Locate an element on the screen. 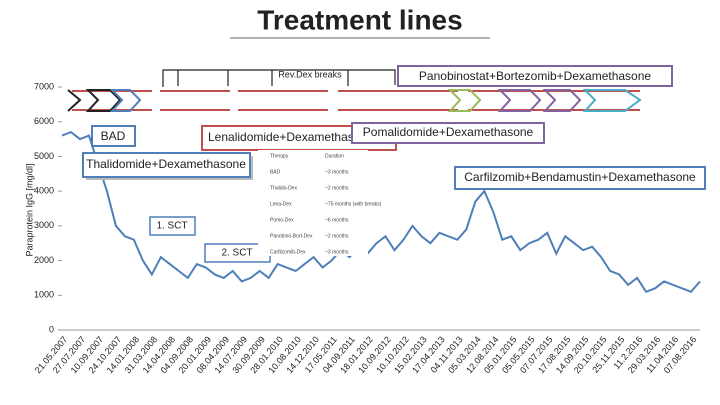 This screenshot has width=720, height=405. bad-box is located at coordinates (113, 136).